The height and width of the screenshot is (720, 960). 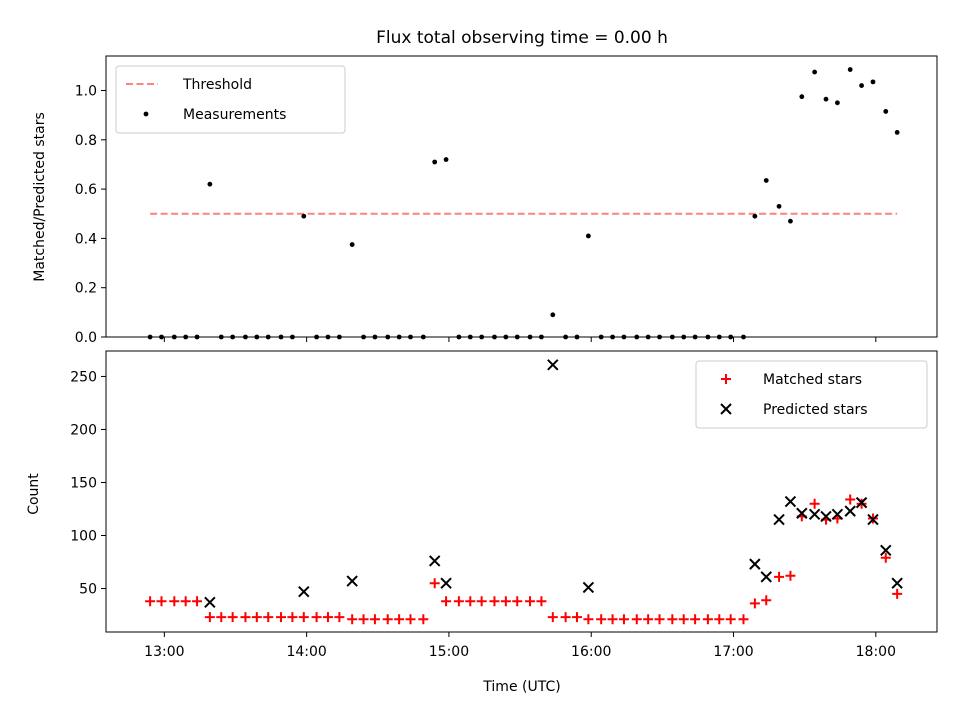 I want to click on legend-dot-swatch, so click(x=146, y=114).